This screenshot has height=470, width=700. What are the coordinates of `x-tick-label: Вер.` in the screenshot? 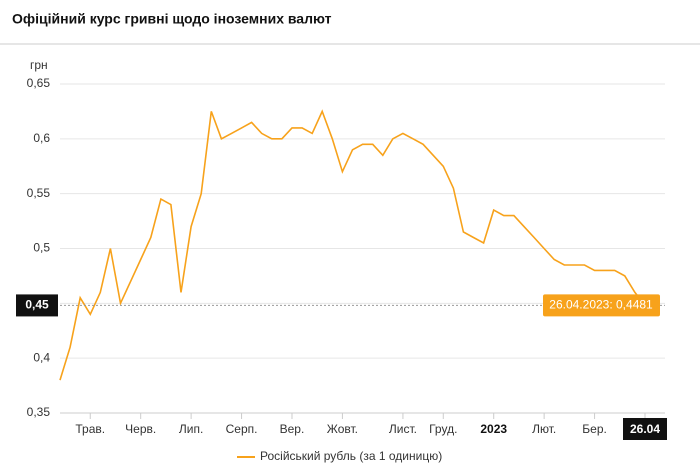 It's located at (292, 429).